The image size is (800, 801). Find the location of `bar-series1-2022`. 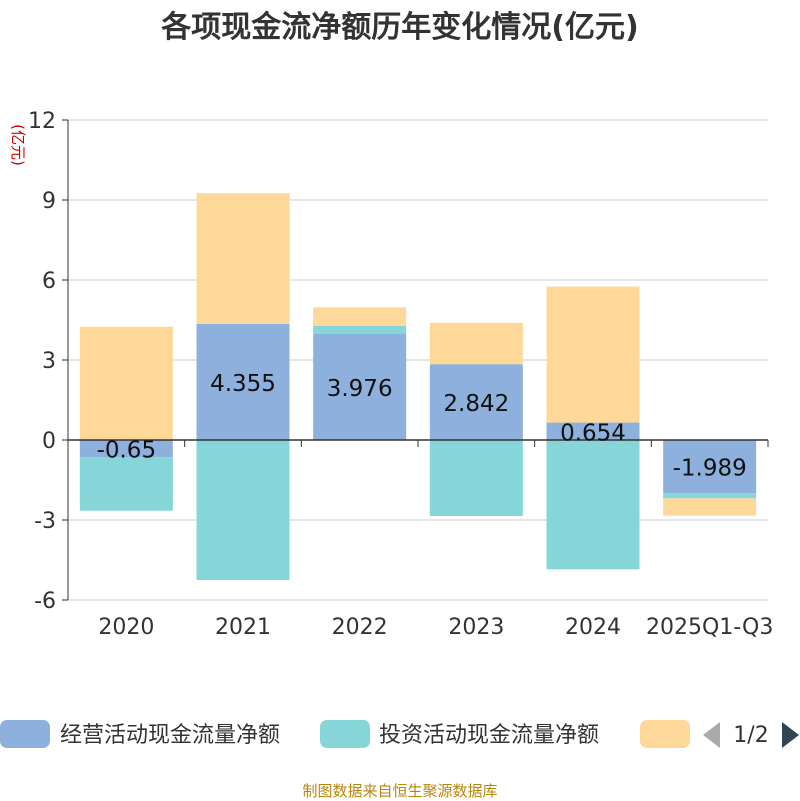

bar-series1-2022 is located at coordinates (360, 386).